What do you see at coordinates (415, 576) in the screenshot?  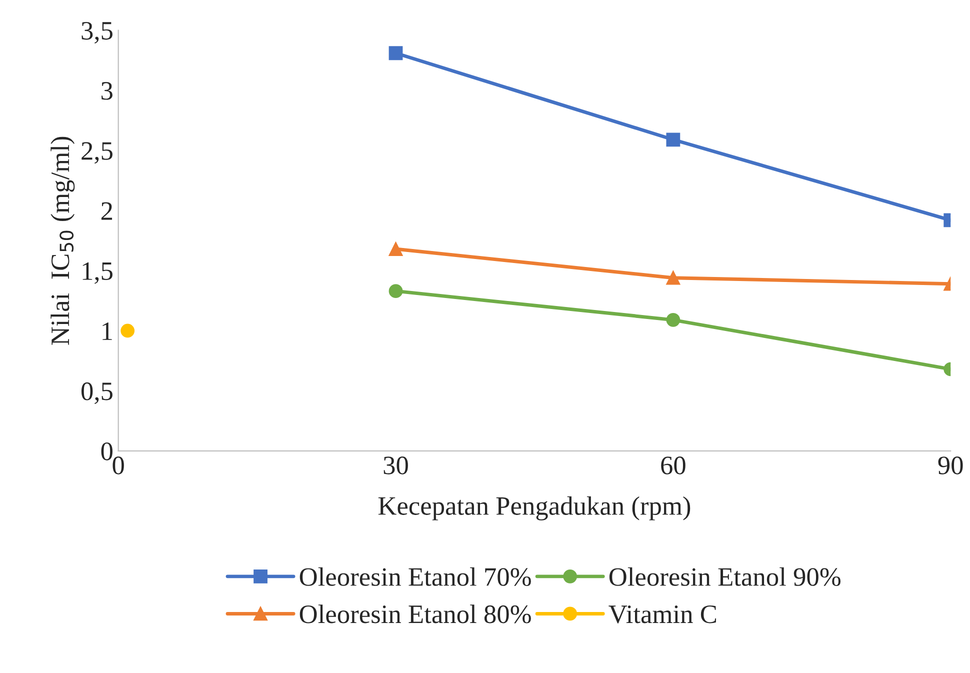 I see `legend-label: Oleoresin Etanol 70%` at bounding box center [415, 576].